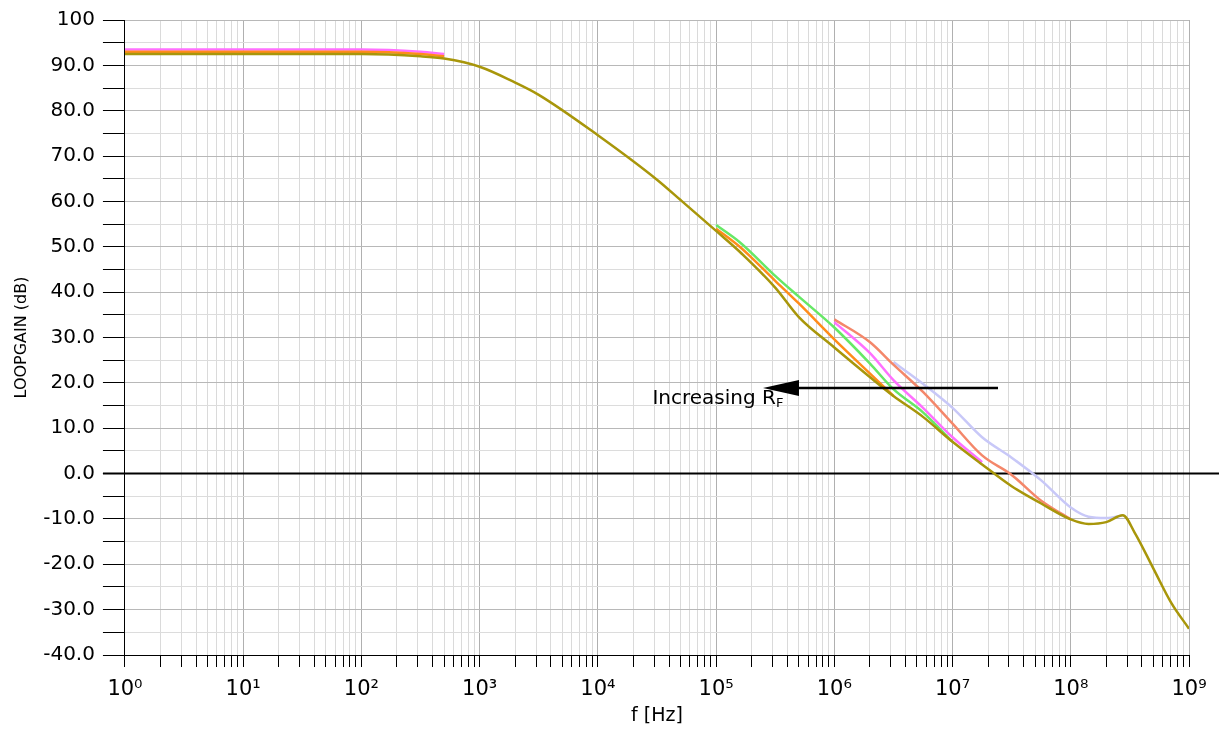 The height and width of the screenshot is (735, 1219). What do you see at coordinates (72, 426) in the screenshot?
I see `y-tick-label: 10.0` at bounding box center [72, 426].